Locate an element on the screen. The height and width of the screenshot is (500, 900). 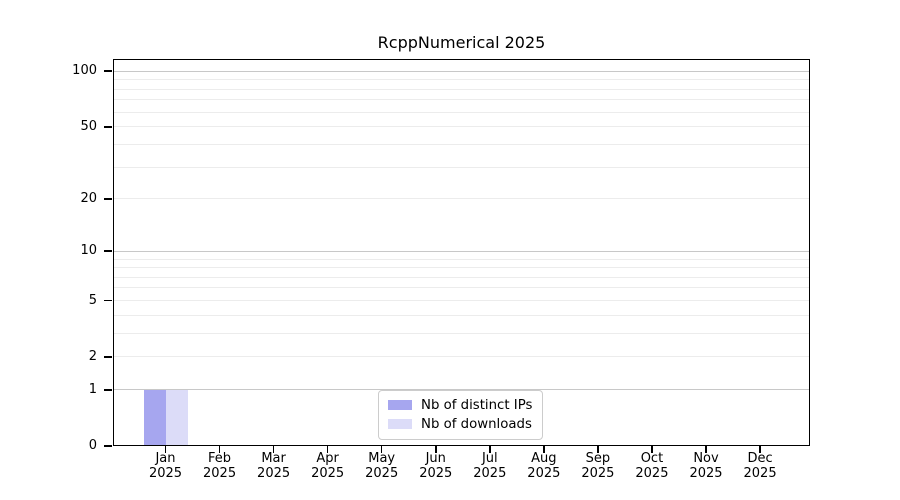
y-tick-label: 0 is located at coordinates (92, 445).